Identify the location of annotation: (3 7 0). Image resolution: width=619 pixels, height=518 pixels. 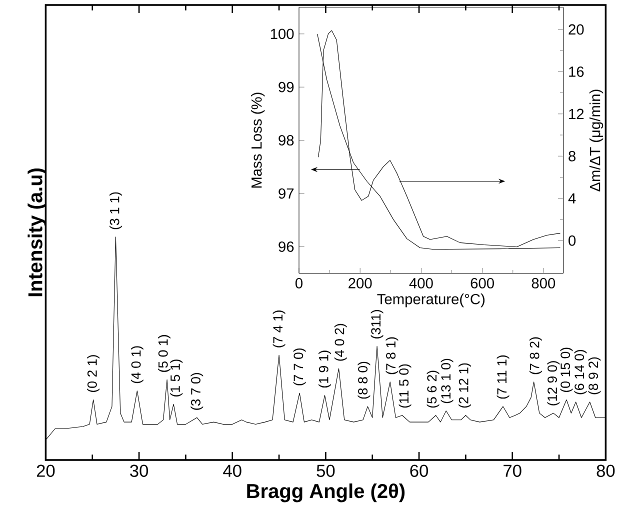
(197, 391).